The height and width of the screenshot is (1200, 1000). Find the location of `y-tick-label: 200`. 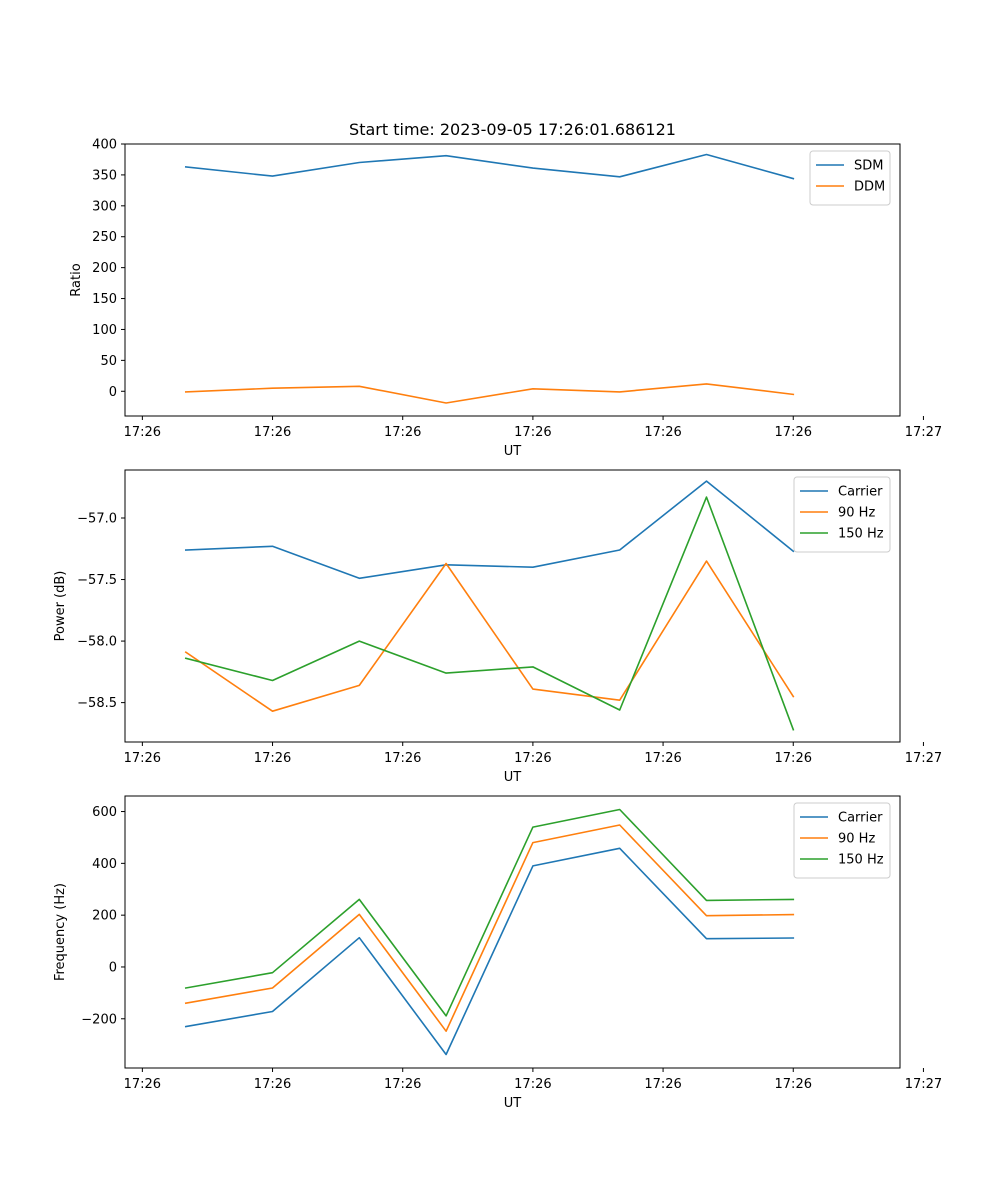

y-tick-label: 200 is located at coordinates (104, 268).